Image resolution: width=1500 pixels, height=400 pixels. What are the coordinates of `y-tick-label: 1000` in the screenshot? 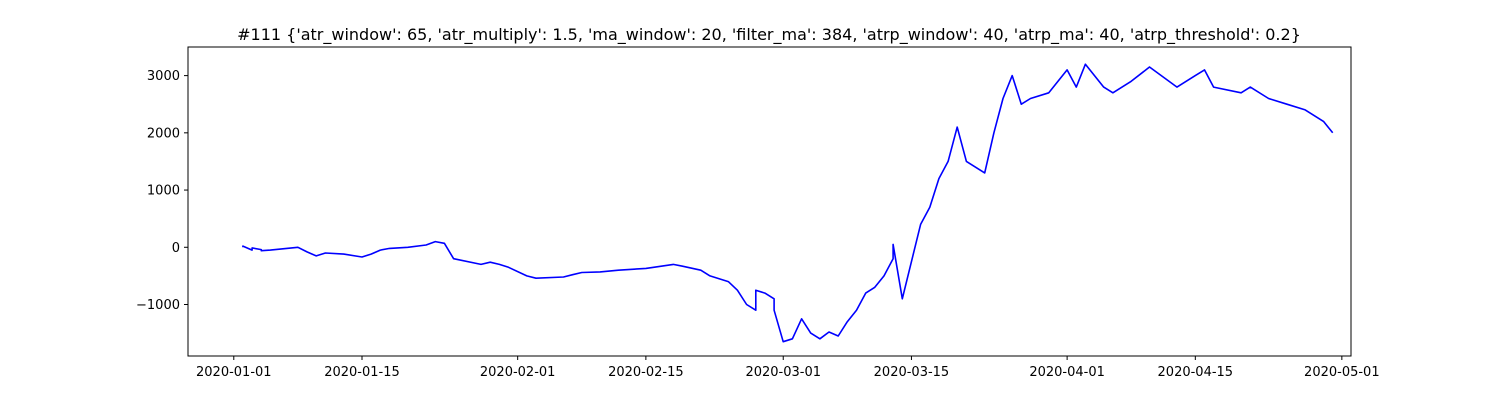 It's located at (163, 191).